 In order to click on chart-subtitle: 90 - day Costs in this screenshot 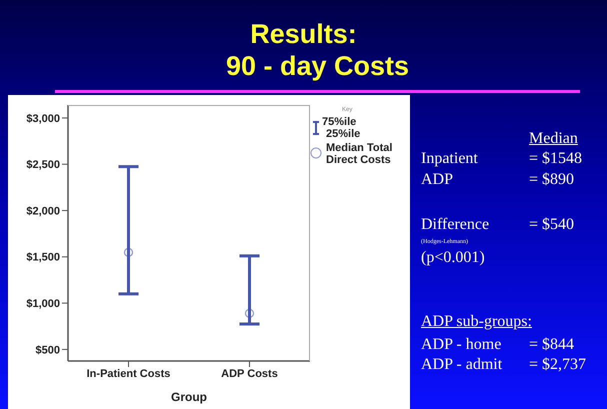, I will do `click(317, 66)`.